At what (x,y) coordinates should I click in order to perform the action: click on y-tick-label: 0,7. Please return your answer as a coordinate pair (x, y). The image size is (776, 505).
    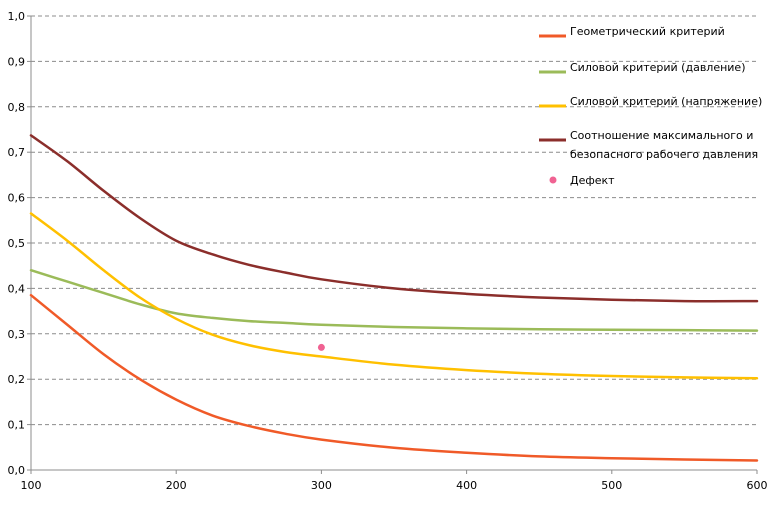
    Looking at the image, I should click on (17, 152).